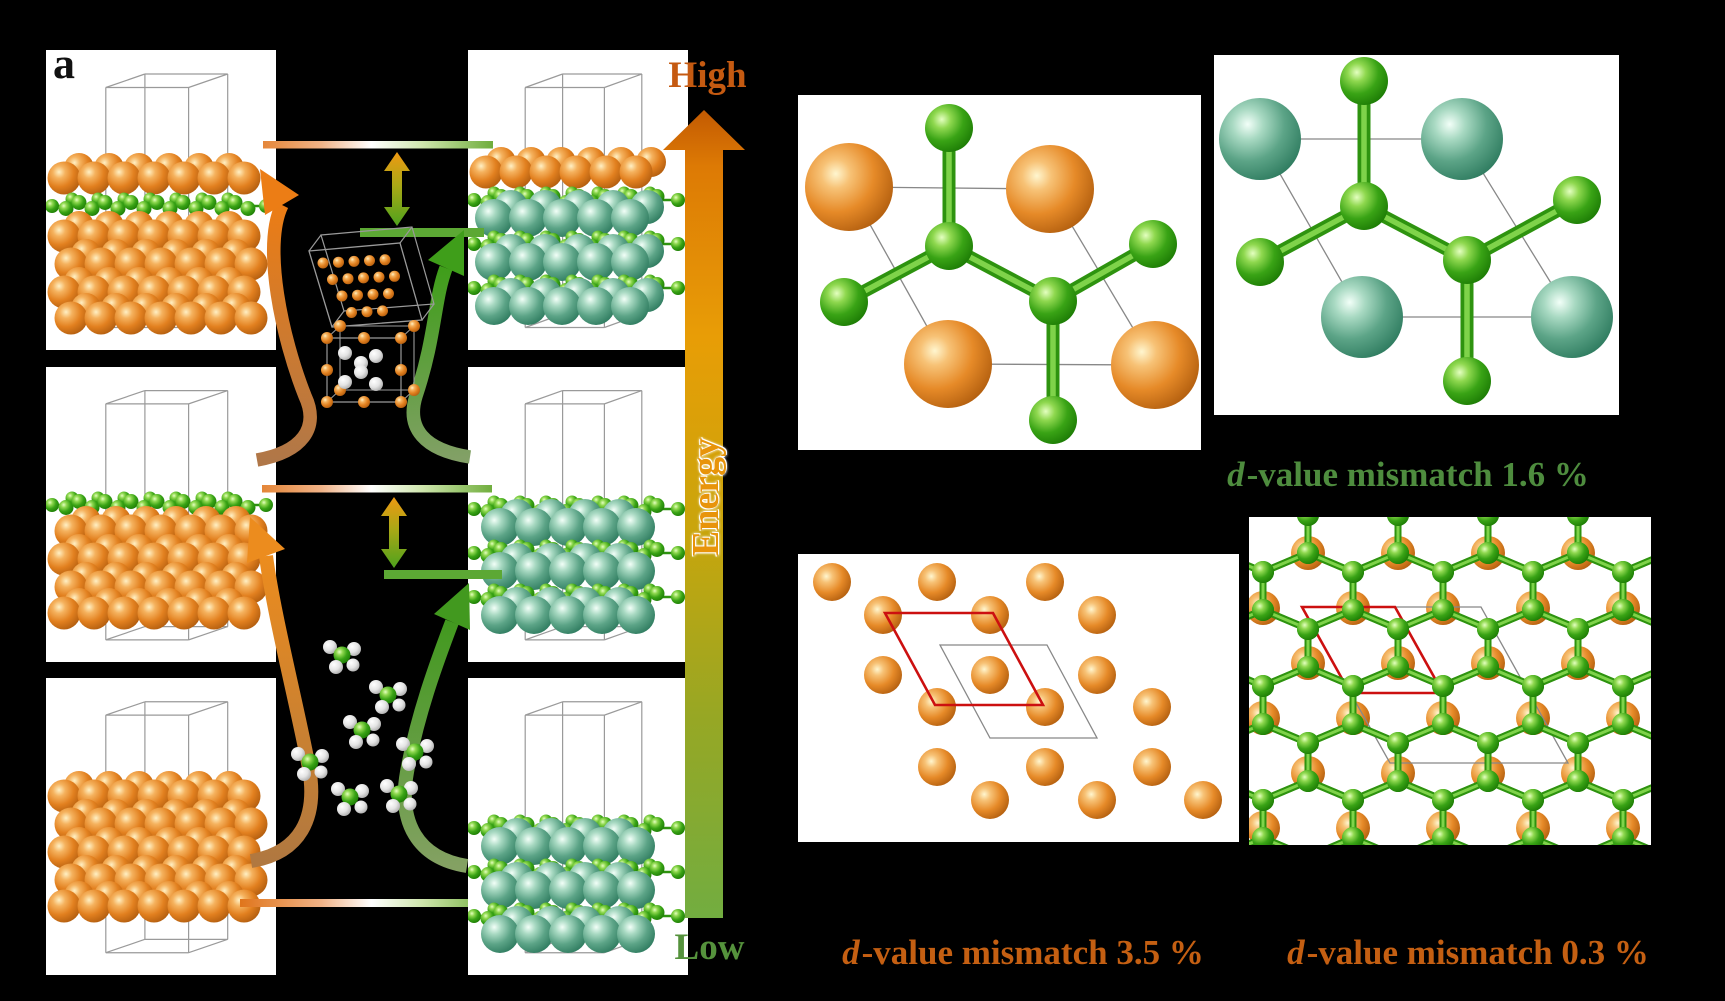  I want to click on topview-box-b3, so click(1018, 698).